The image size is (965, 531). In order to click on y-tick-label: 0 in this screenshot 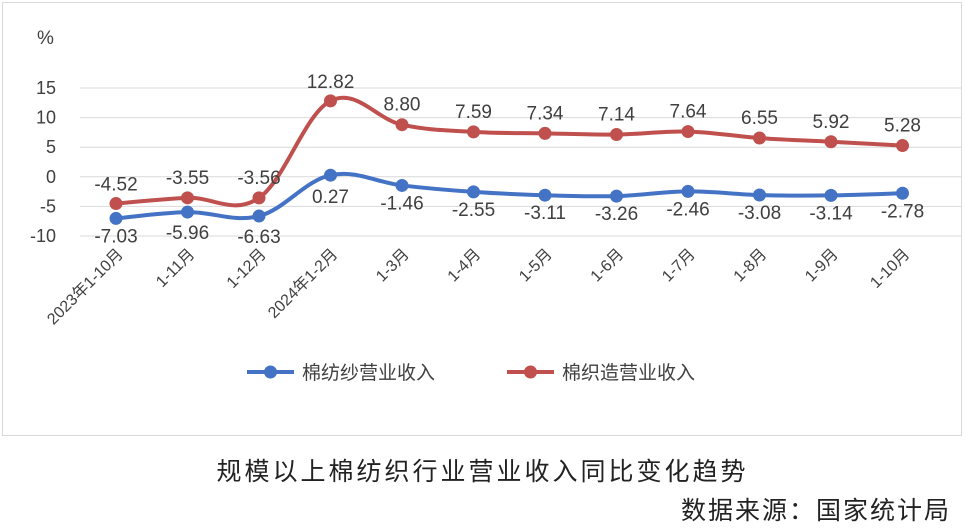, I will do `click(51, 177)`.